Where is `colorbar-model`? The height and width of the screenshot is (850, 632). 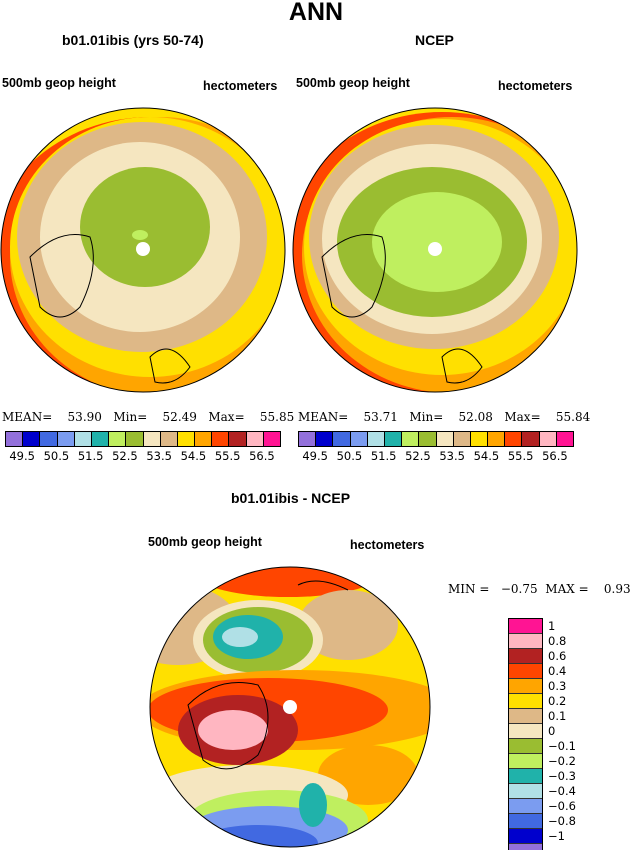
colorbar-model is located at coordinates (143, 439).